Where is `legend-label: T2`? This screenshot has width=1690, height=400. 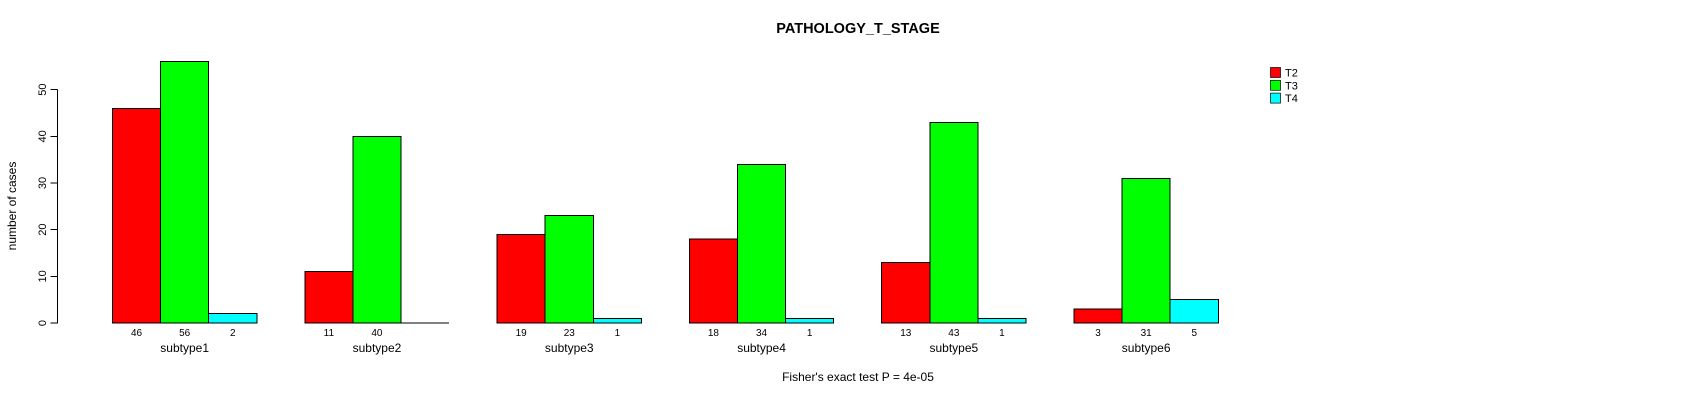
legend-label: T2 is located at coordinates (1291, 74).